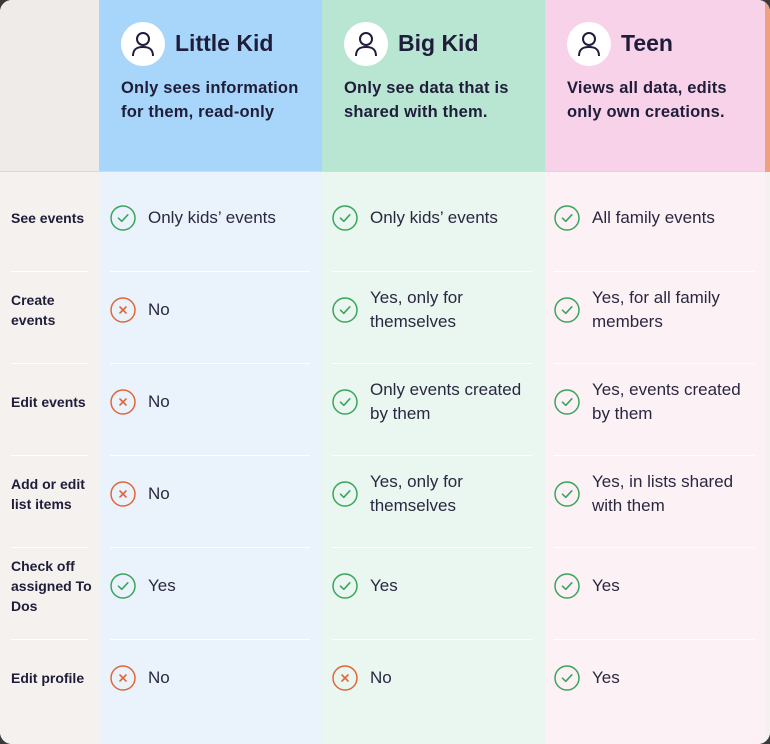 This screenshot has height=744, width=770. Describe the element at coordinates (438, 43) in the screenshot. I see `column-title: Big Kid` at that location.